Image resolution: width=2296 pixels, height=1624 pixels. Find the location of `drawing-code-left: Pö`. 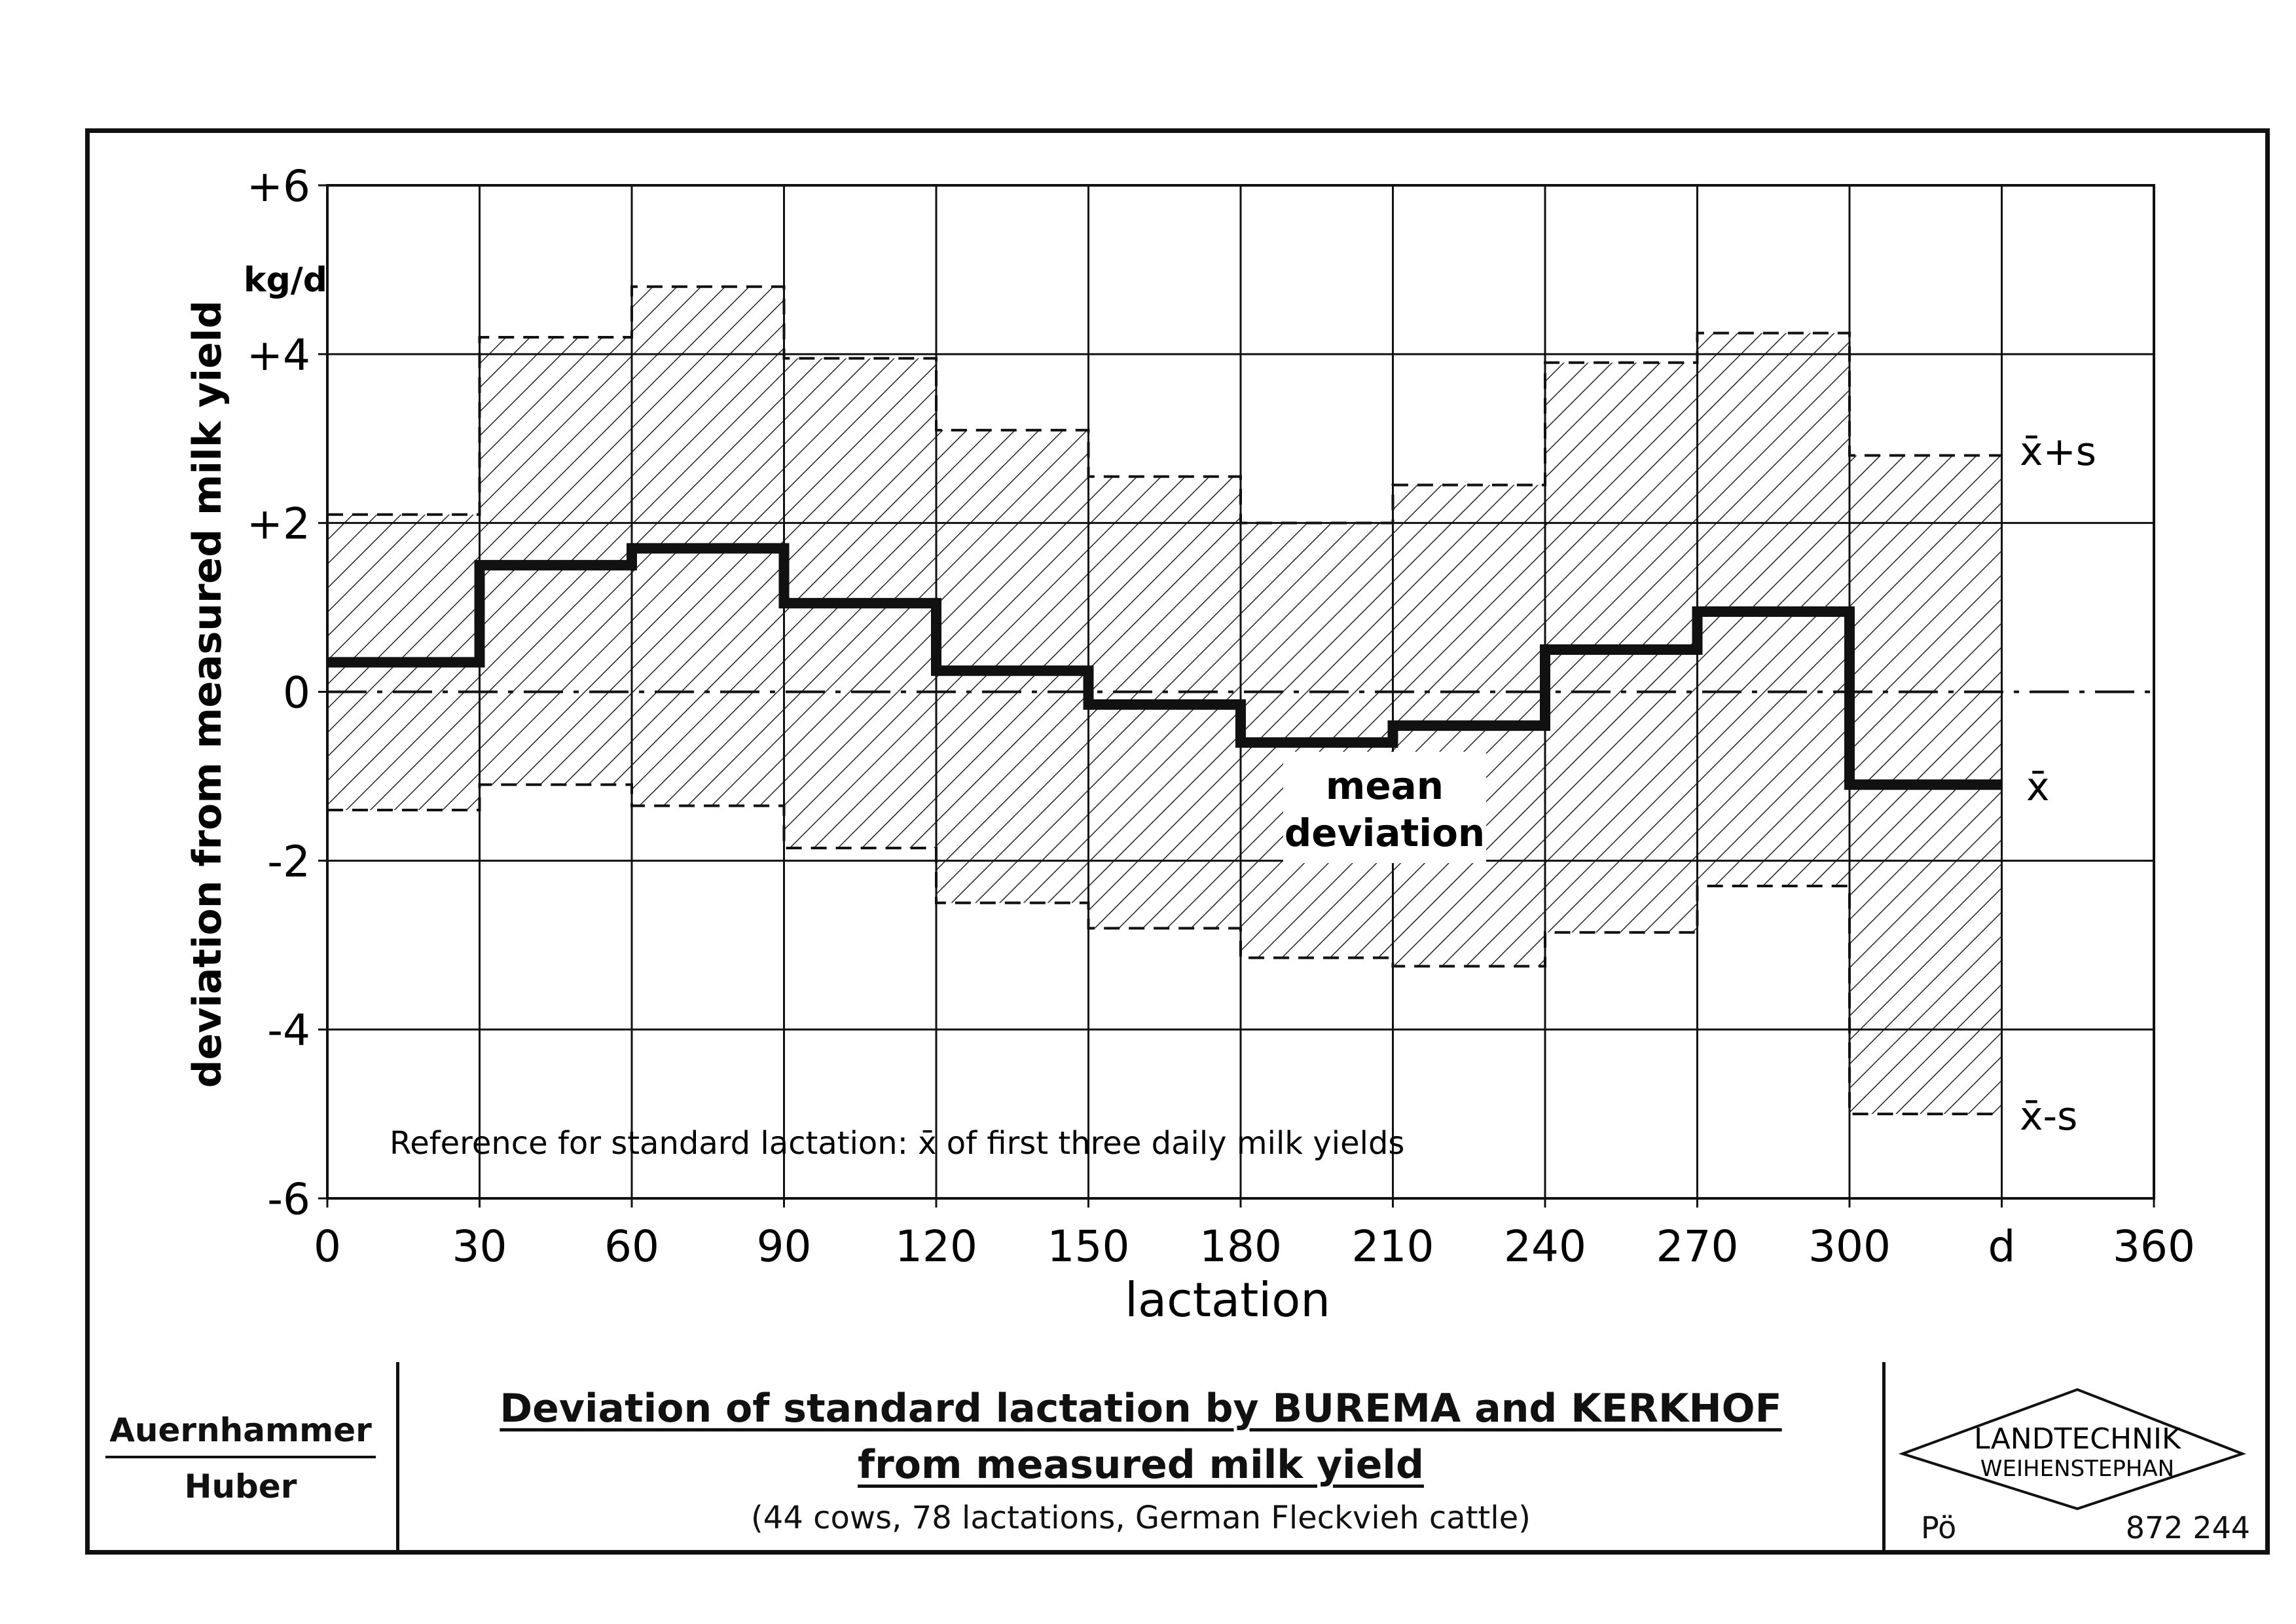

drawing-code-left: Pö is located at coordinates (1939, 1527).